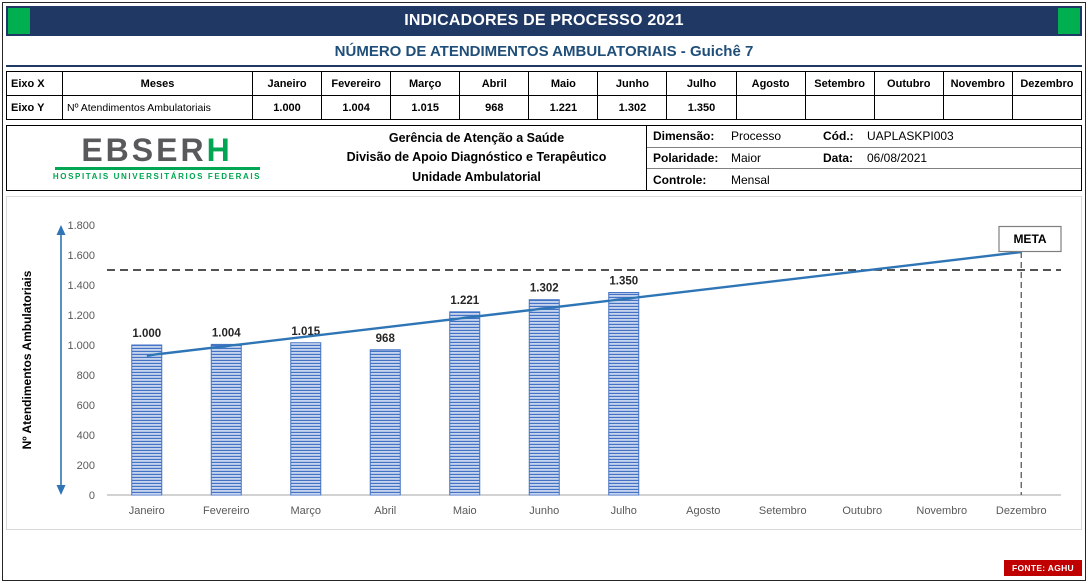 The image size is (1088, 583). What do you see at coordinates (219, 150) in the screenshot?
I see `logo-text-accent: H` at bounding box center [219, 150].